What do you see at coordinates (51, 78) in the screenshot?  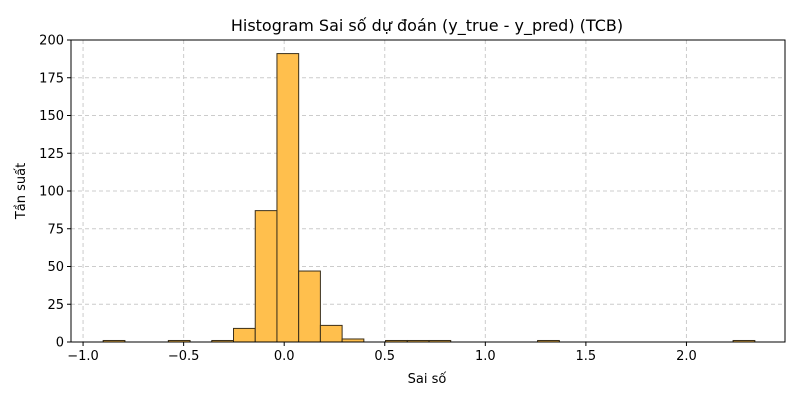 I see `y-tick-label-7: 175` at bounding box center [51, 78].